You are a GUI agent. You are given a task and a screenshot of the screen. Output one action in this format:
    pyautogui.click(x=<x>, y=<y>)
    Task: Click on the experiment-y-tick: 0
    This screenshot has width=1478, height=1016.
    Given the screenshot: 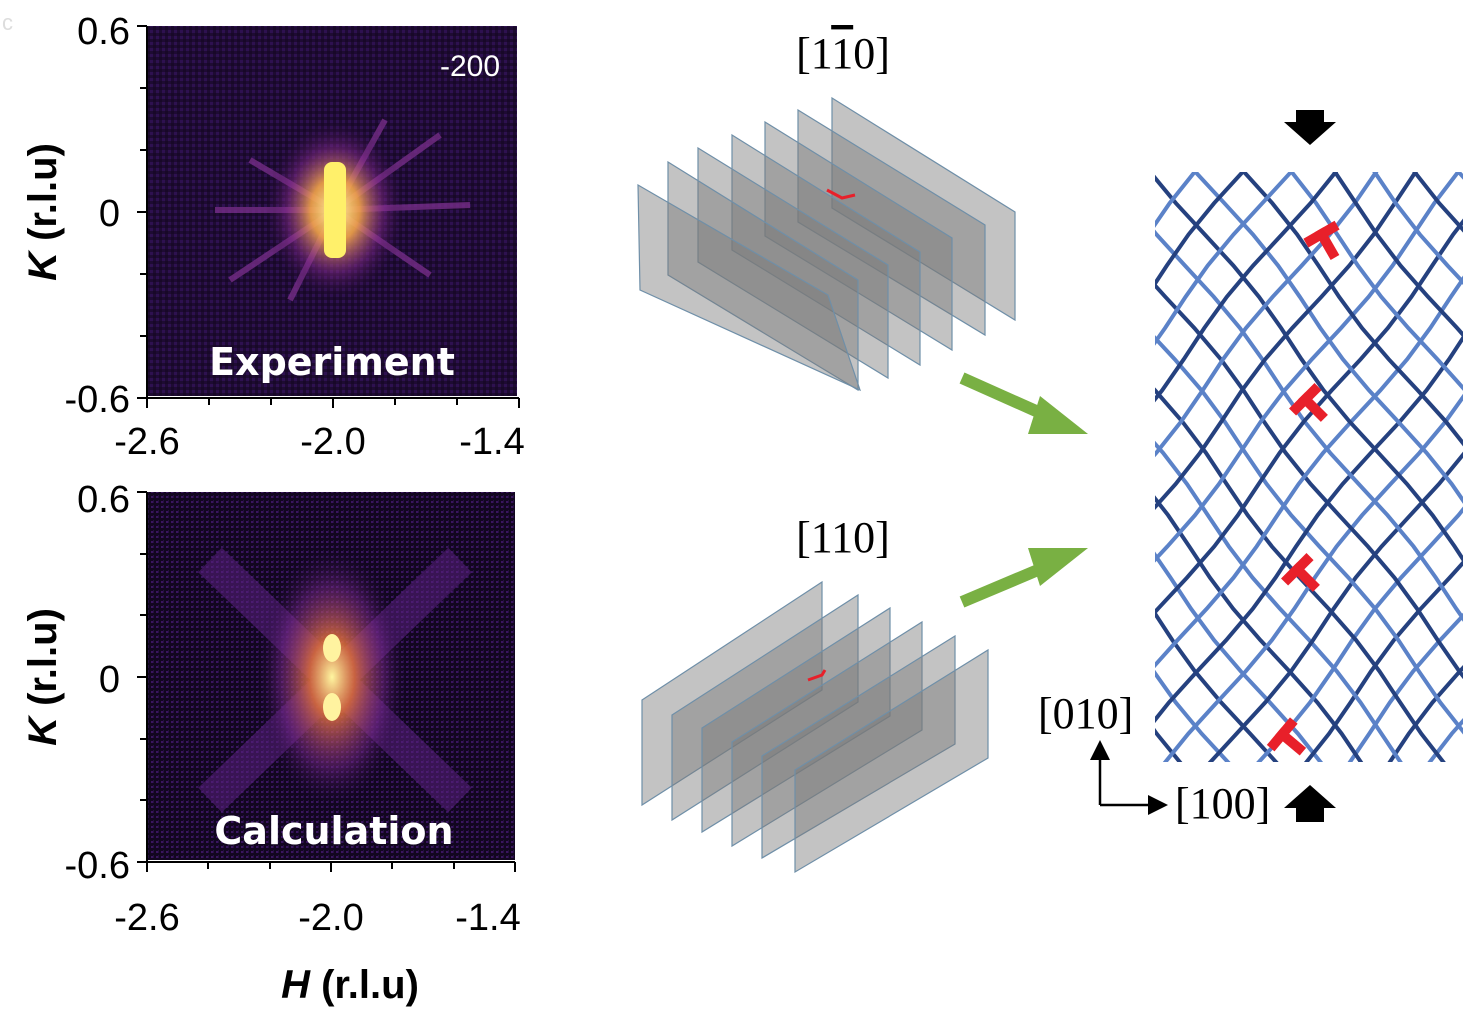 What is the action you would take?
    pyautogui.click(x=109, y=214)
    